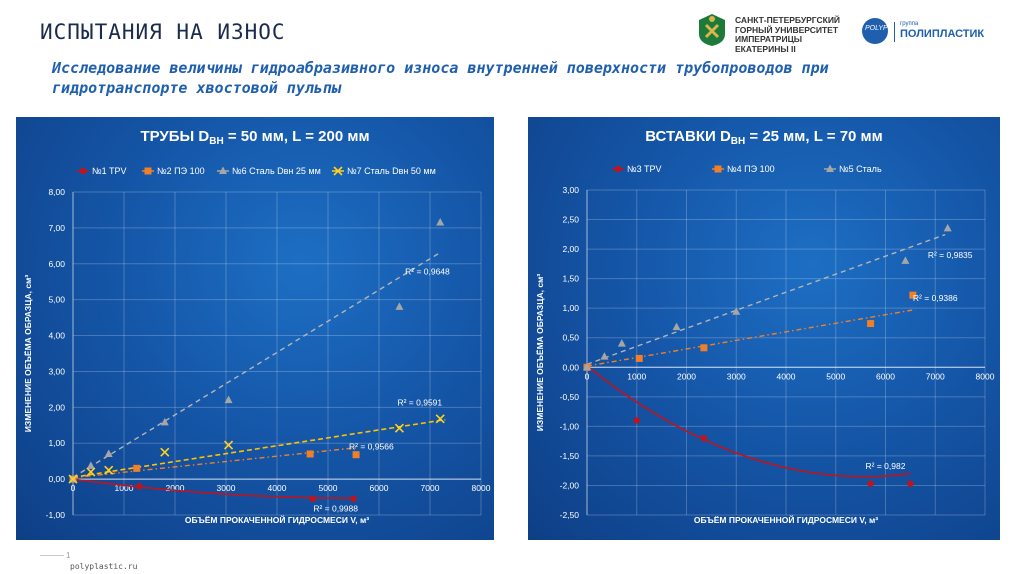  Describe the element at coordinates (570, 397) in the screenshot. I see `y-tick-label: -0,50` at that location.